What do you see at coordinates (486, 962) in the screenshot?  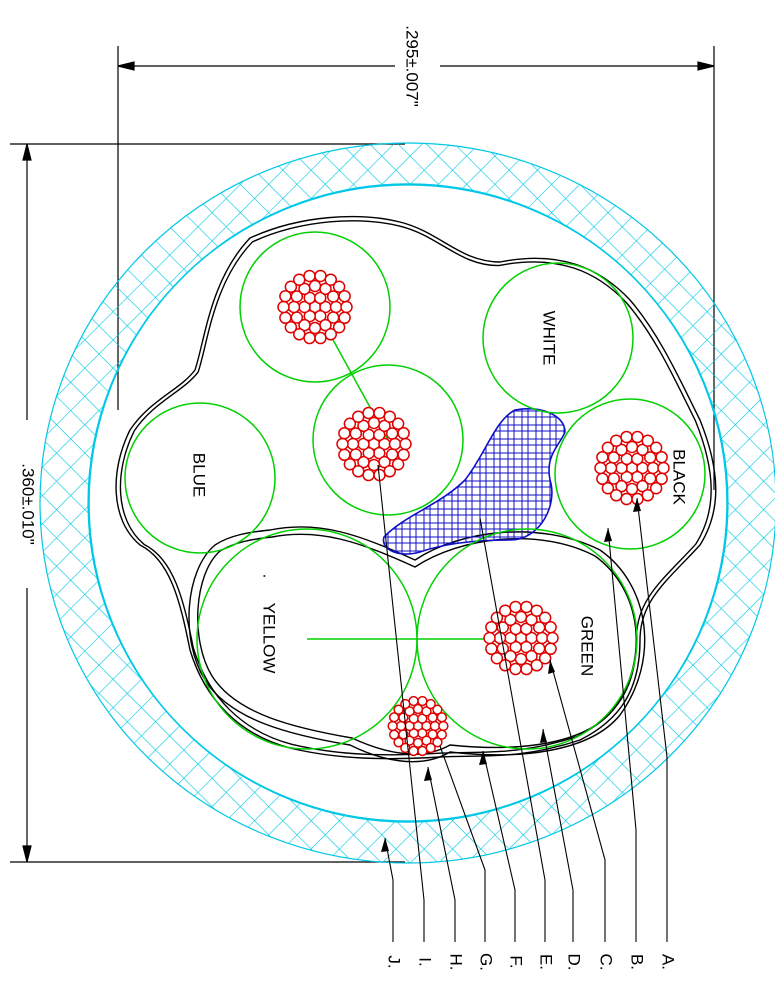 I see `callout-g: G.` at bounding box center [486, 962].